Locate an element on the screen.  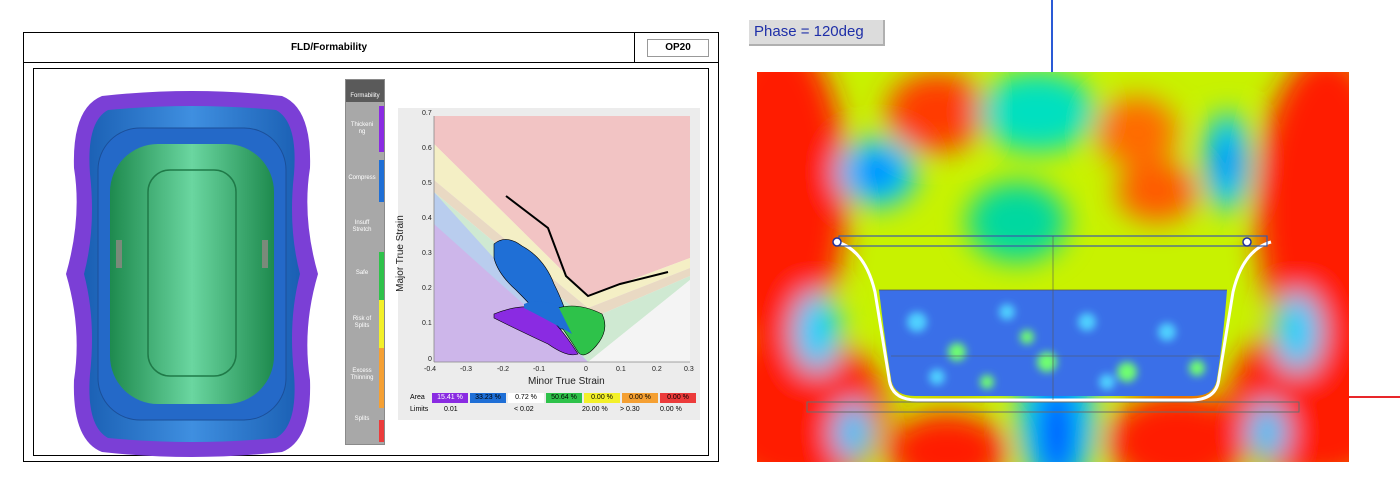
legend-swatch-thickening is located at coordinates (381, 129).